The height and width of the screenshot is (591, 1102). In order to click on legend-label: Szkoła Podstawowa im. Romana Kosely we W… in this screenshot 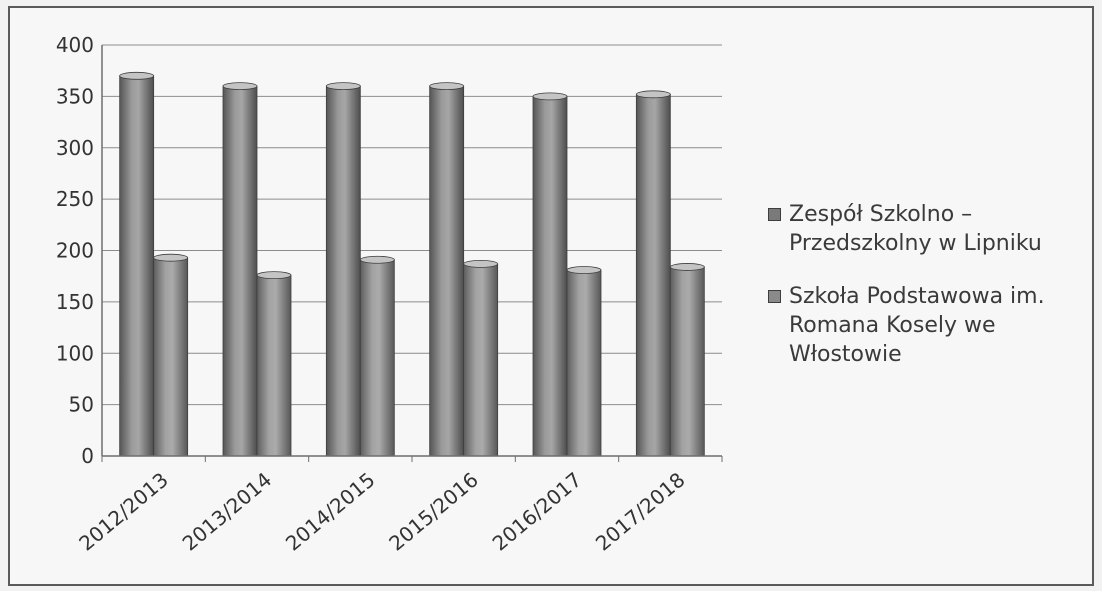, I will do `click(917, 325)`.